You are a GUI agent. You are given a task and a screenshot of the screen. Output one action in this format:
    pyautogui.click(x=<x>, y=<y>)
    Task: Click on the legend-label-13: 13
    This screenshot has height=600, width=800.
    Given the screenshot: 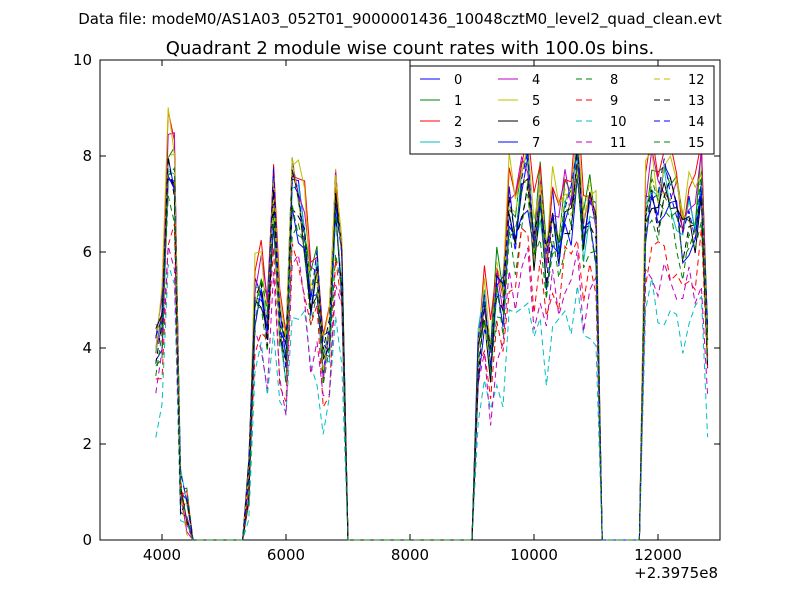 What is the action you would take?
    pyautogui.click(x=696, y=101)
    